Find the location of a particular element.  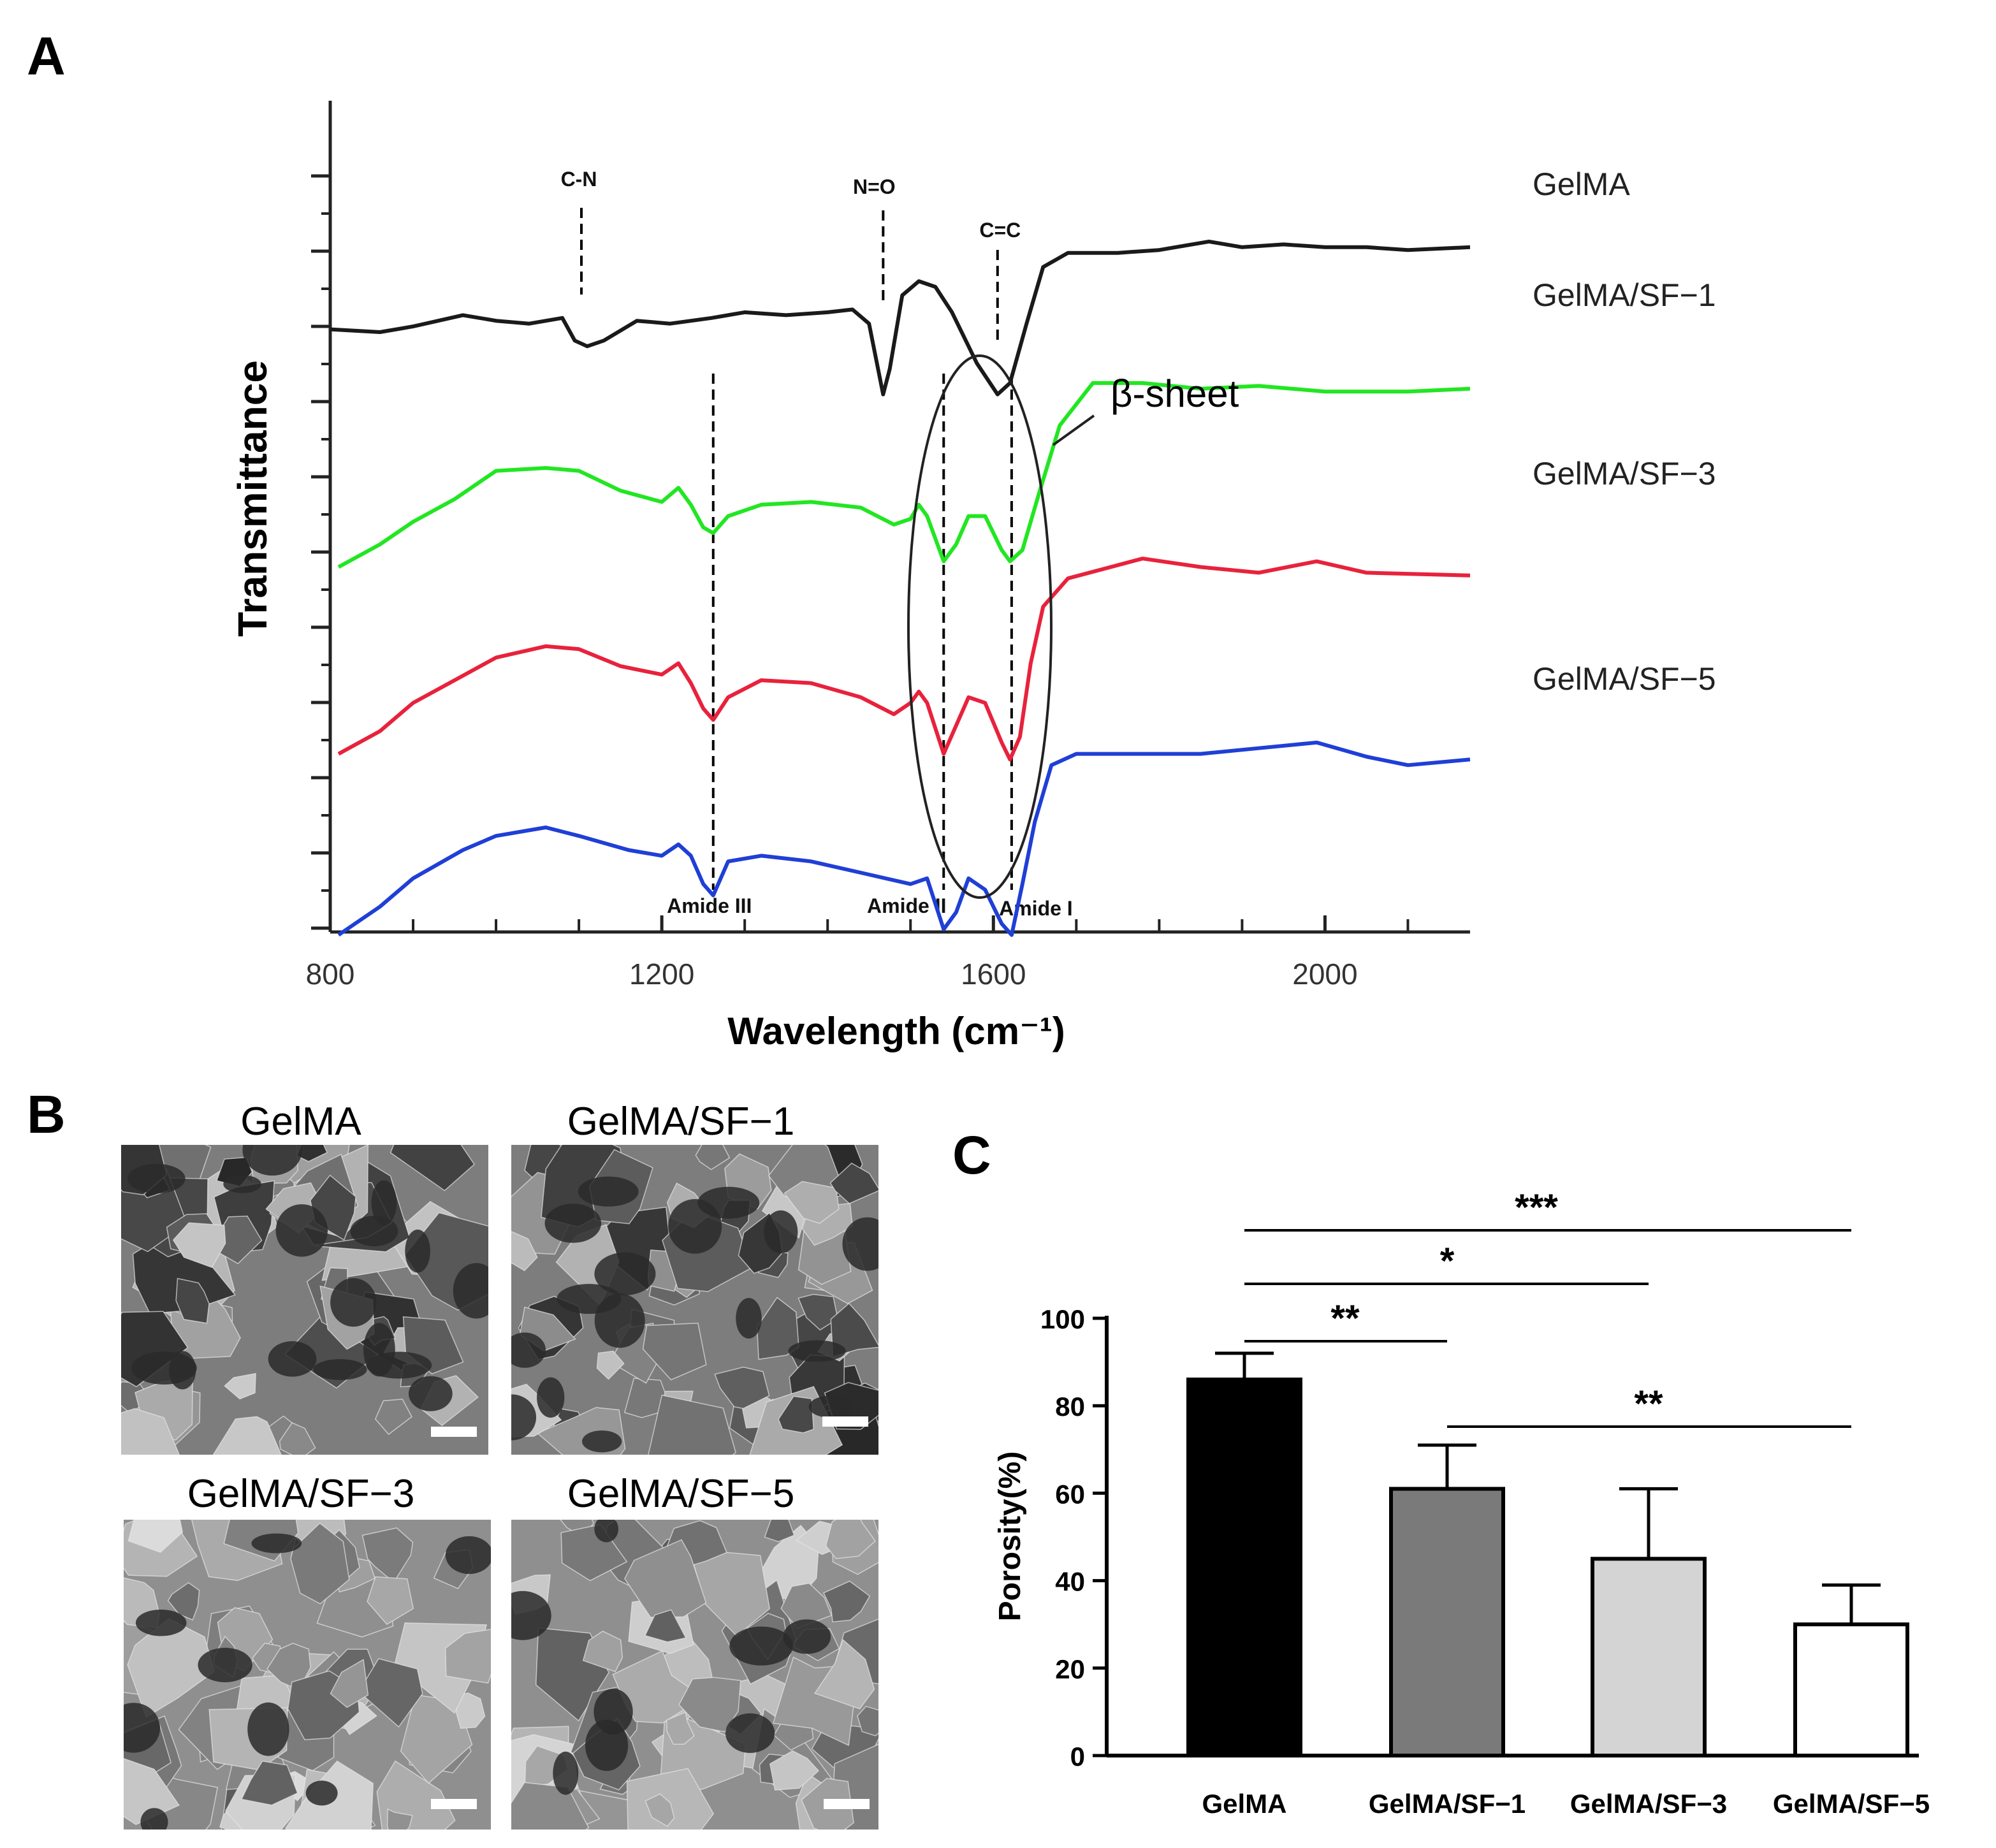

ftir-x-tick-label: 1600 is located at coordinates (993, 974).